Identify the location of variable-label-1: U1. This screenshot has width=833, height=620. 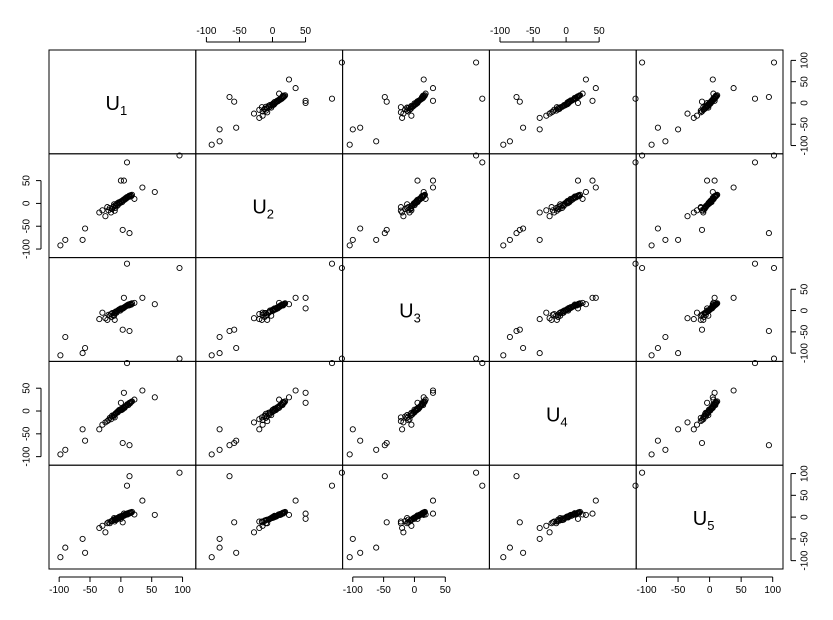
(117, 105).